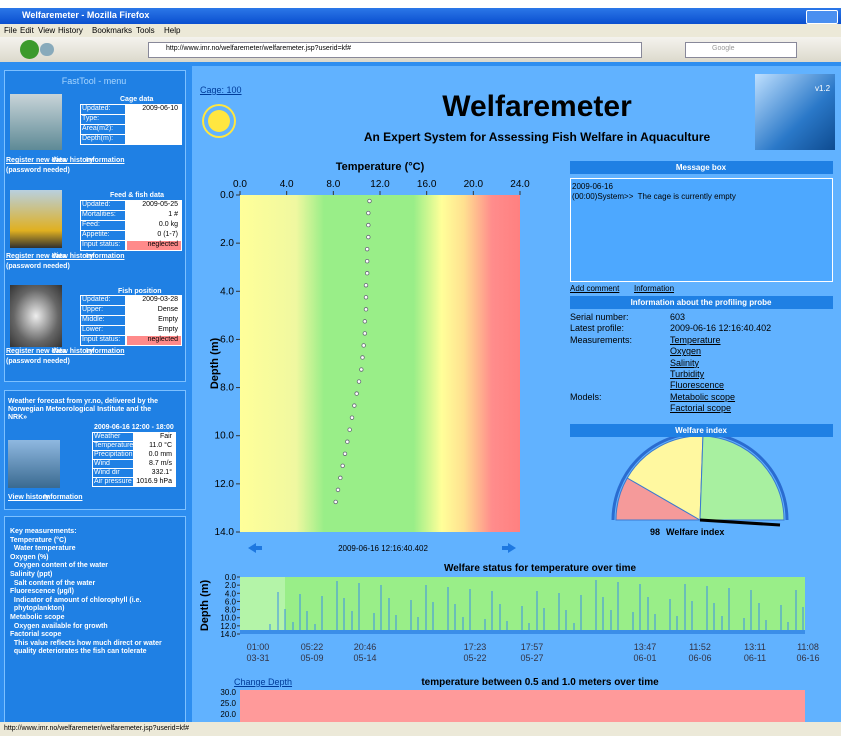 The image size is (841, 736). Describe the element at coordinates (227, 388) in the screenshot. I see `y-tick-label: 8.0` at that location.